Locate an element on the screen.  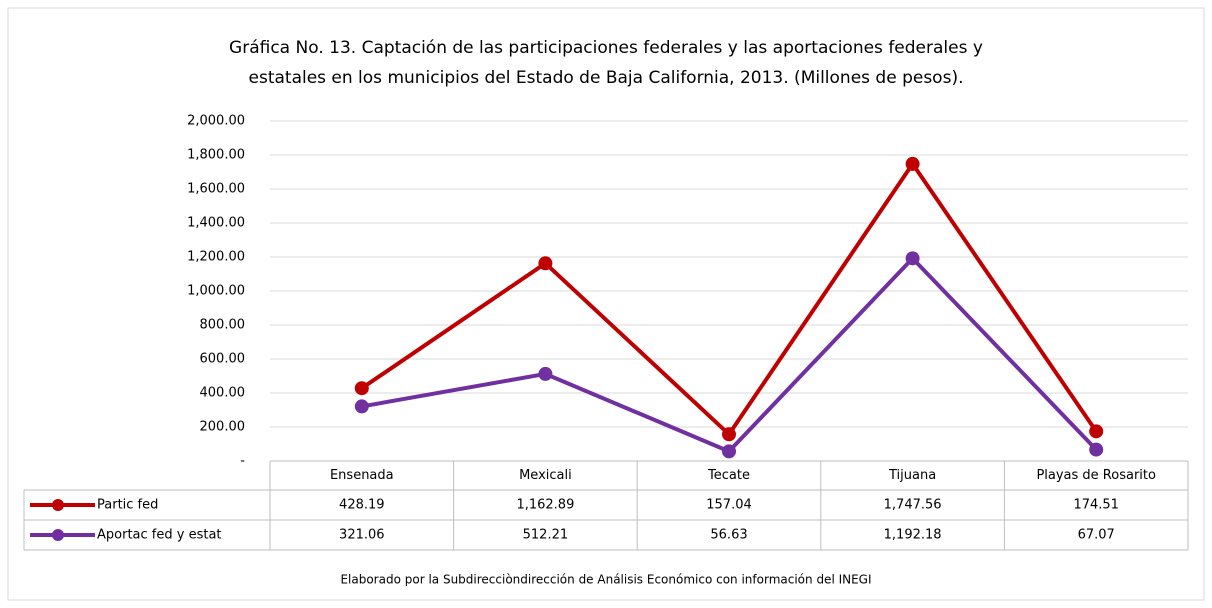
legend-label: Partic fed is located at coordinates (127, 505).